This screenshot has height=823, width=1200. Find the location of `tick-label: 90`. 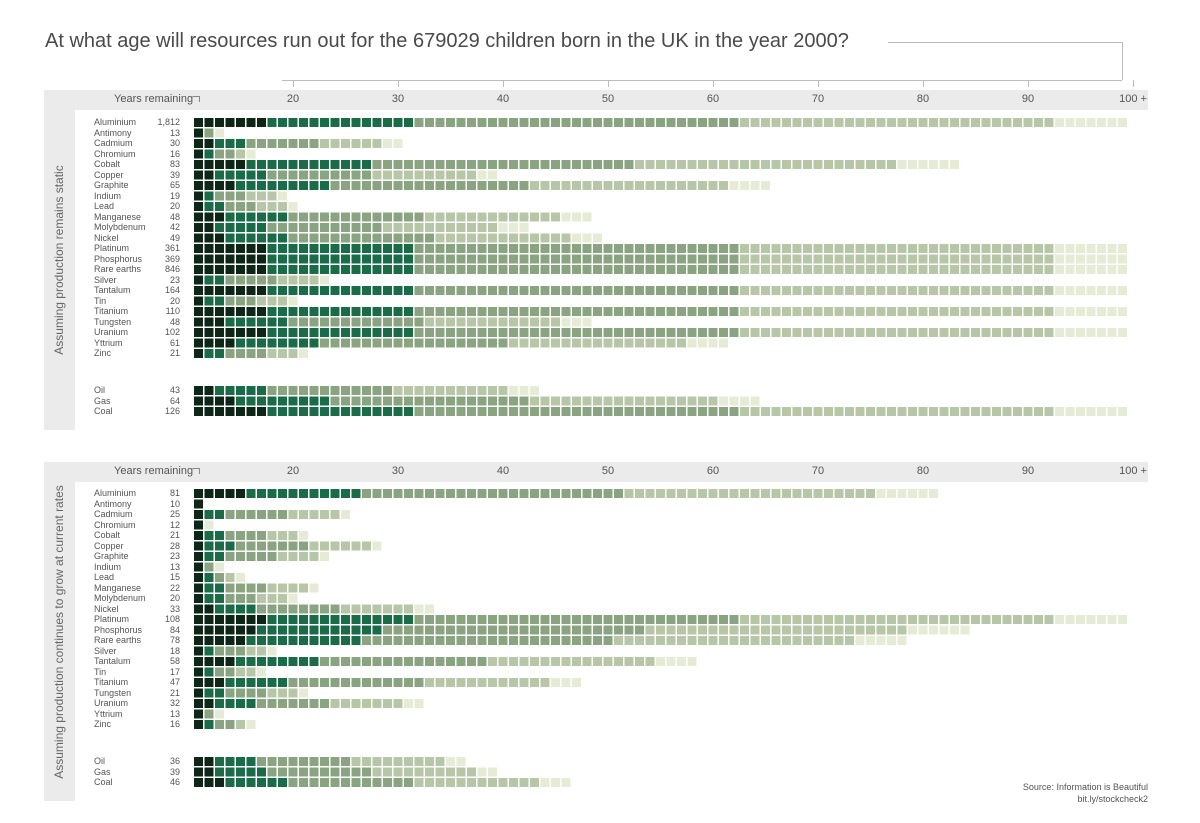

tick-label: 90 is located at coordinates (1028, 471).